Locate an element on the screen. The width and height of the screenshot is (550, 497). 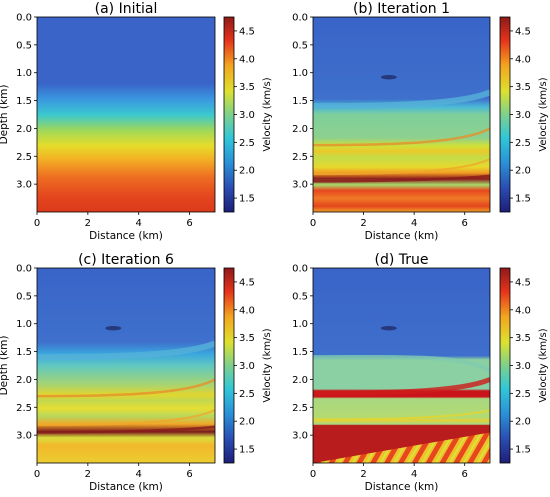
y-tick-label: 2.5 is located at coordinates (300, 408).